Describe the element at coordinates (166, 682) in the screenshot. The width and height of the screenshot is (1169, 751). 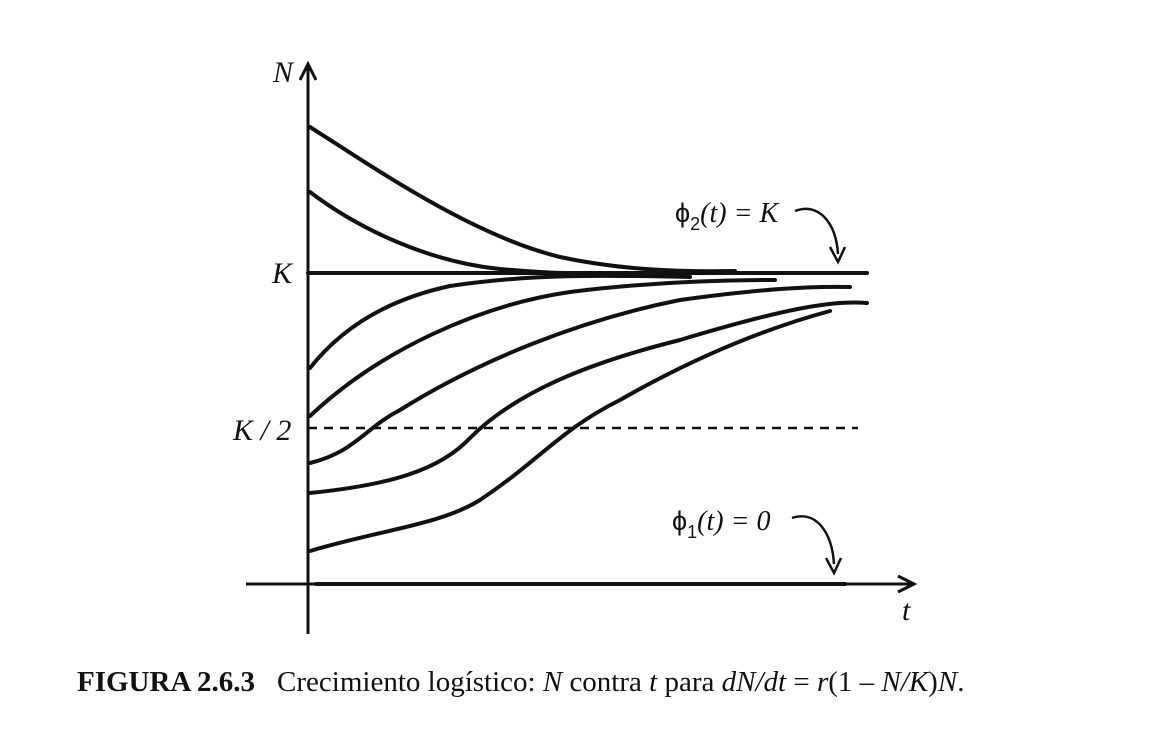
I see `figure-number: FIGURA 2.6.3` at that location.